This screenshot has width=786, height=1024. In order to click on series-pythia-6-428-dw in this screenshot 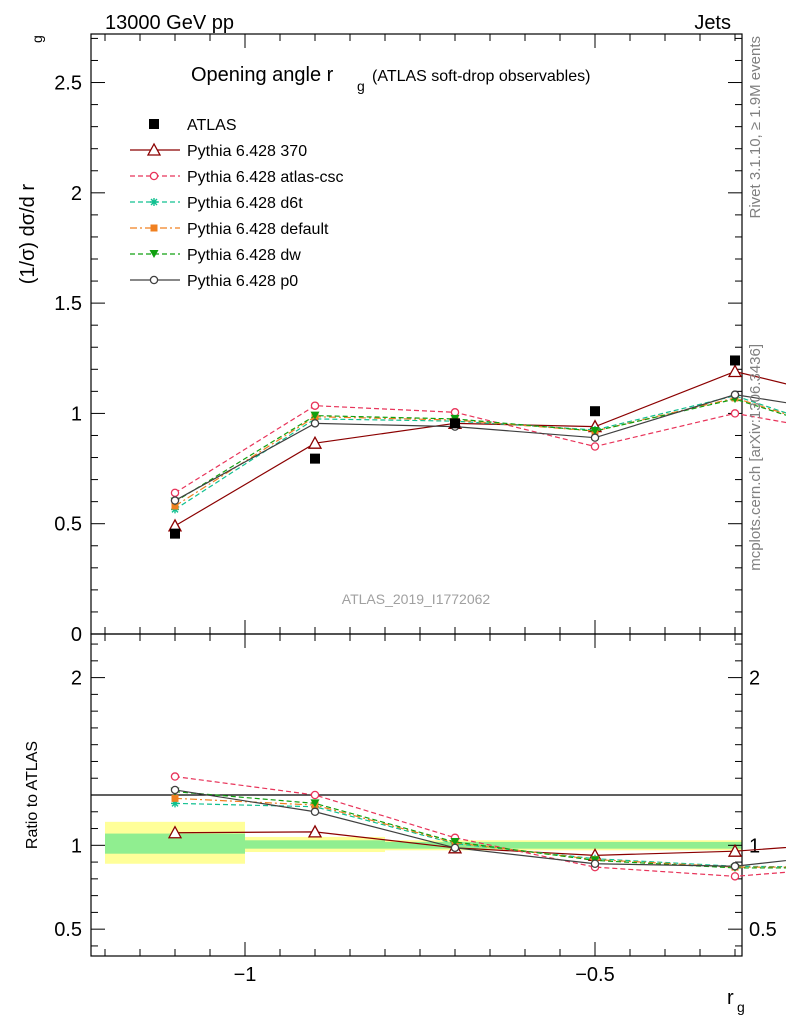, I will do `click(478, 450)`.